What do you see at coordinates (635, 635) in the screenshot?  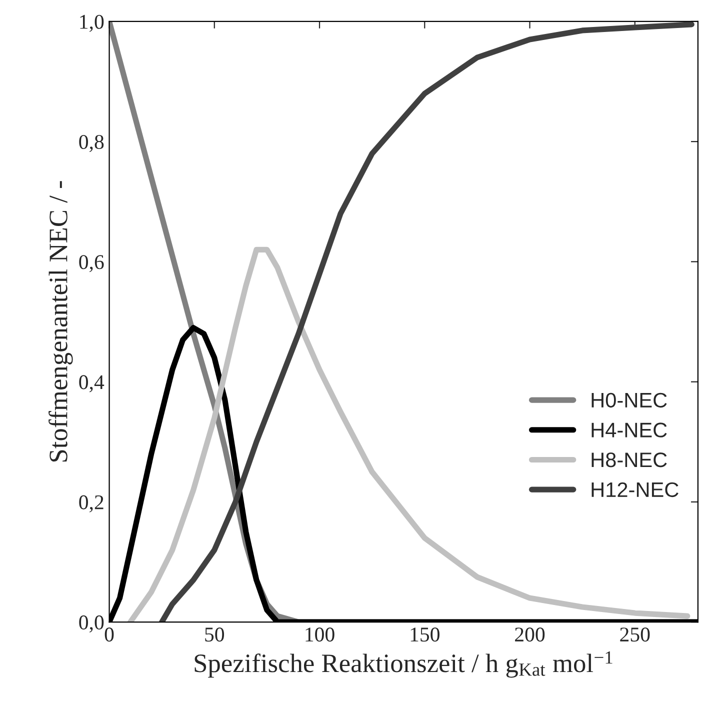 I see `x-tick-label: 250` at bounding box center [635, 635].